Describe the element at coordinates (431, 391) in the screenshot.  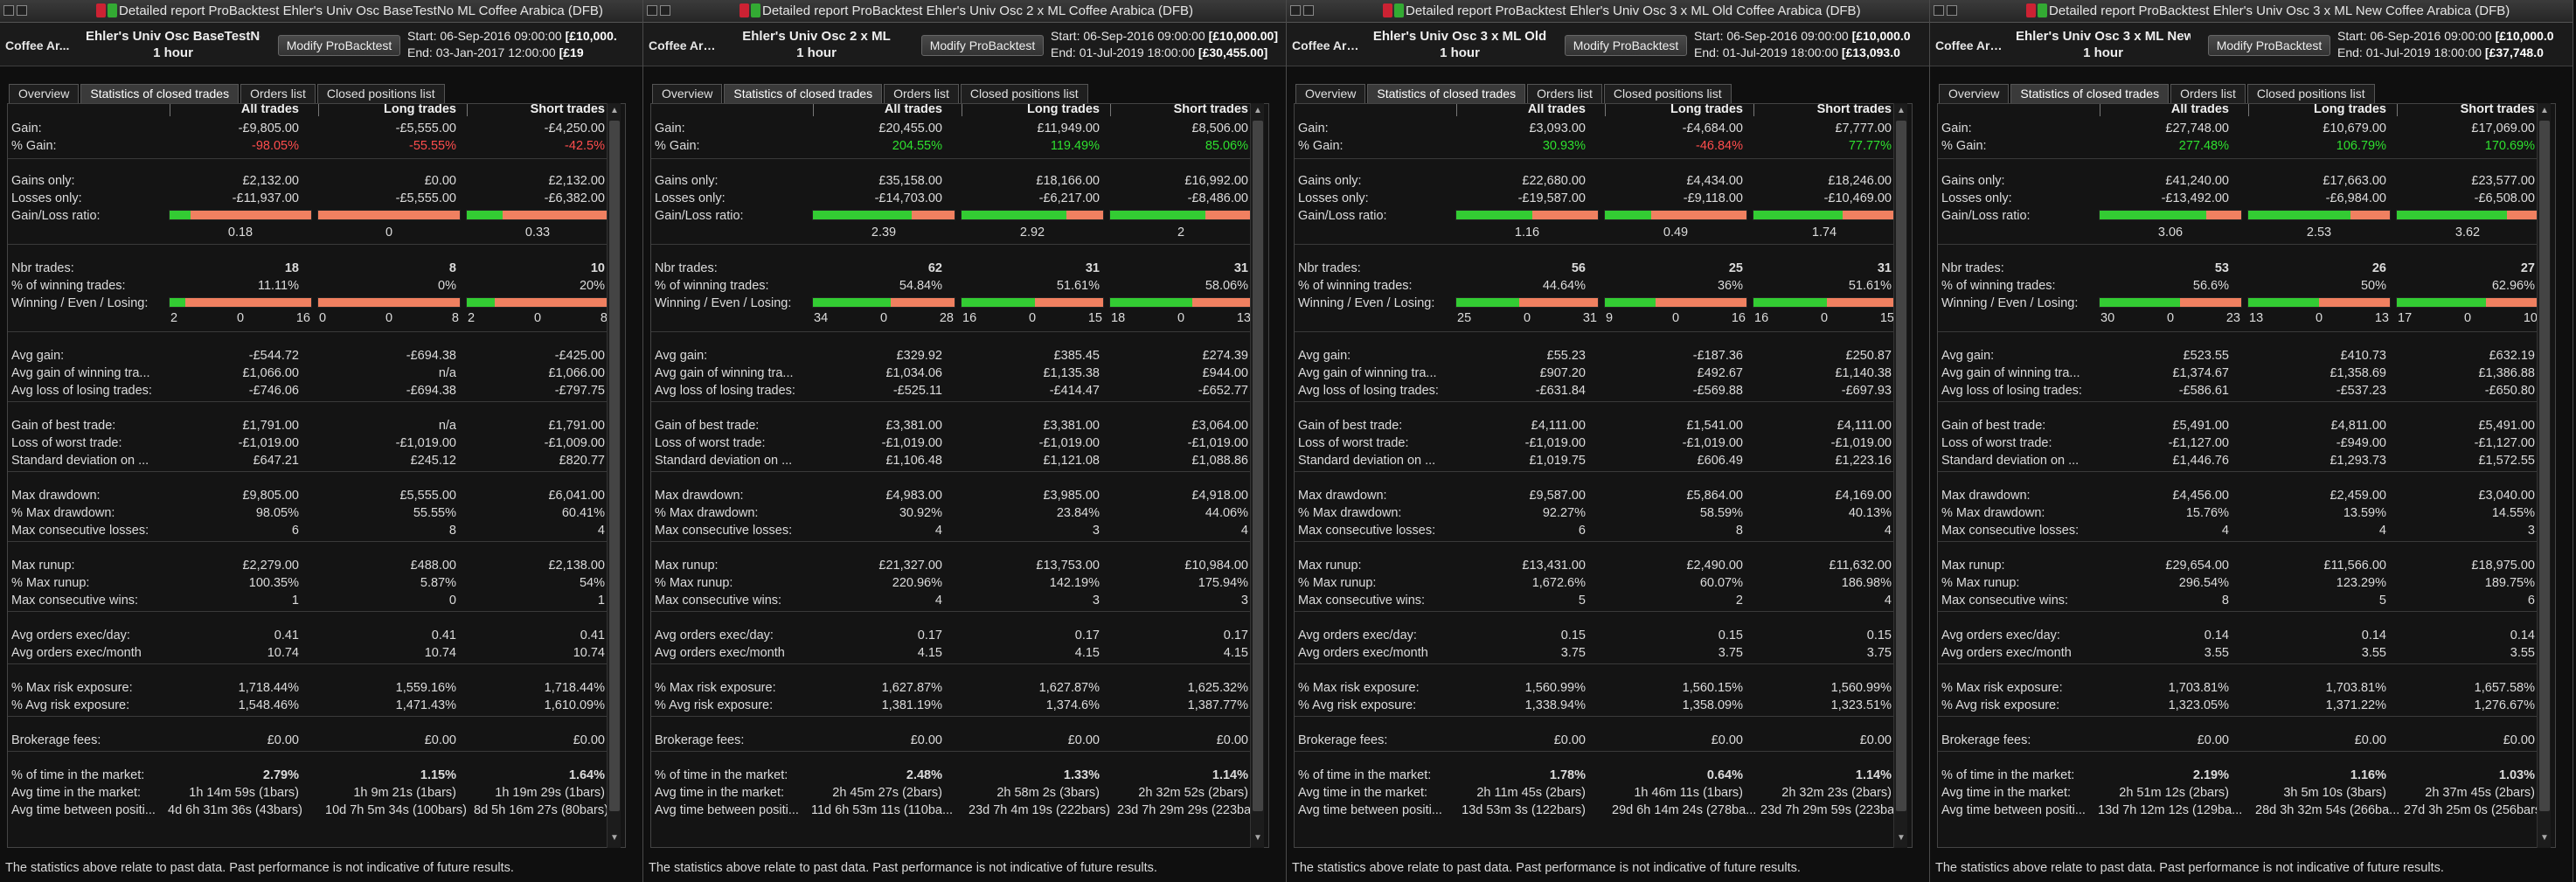
I see `stat-value-long: -£694.38` at that location.